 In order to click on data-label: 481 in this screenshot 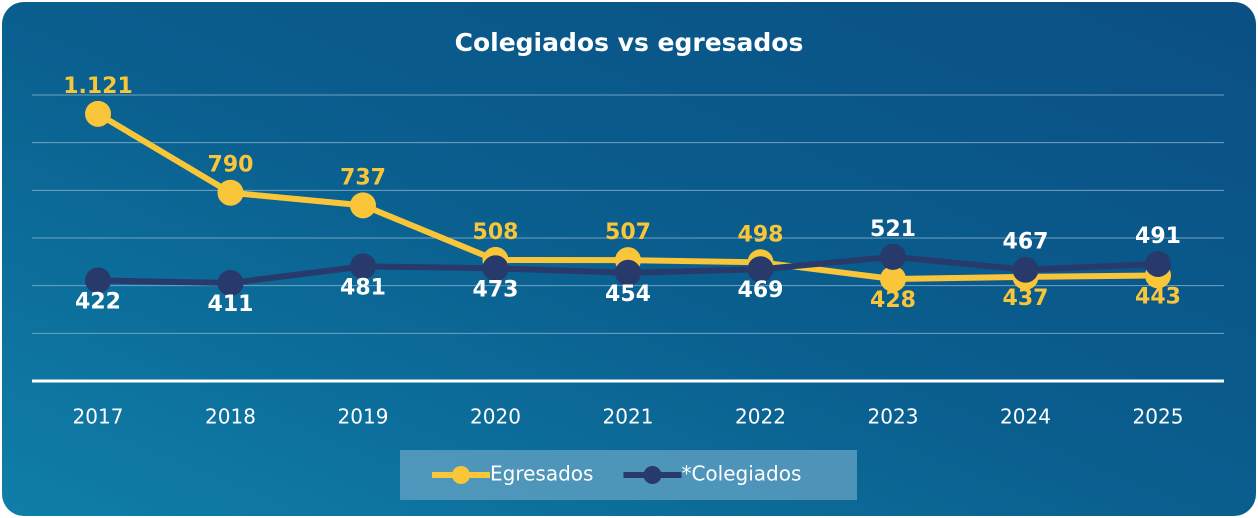, I will do `click(363, 287)`.